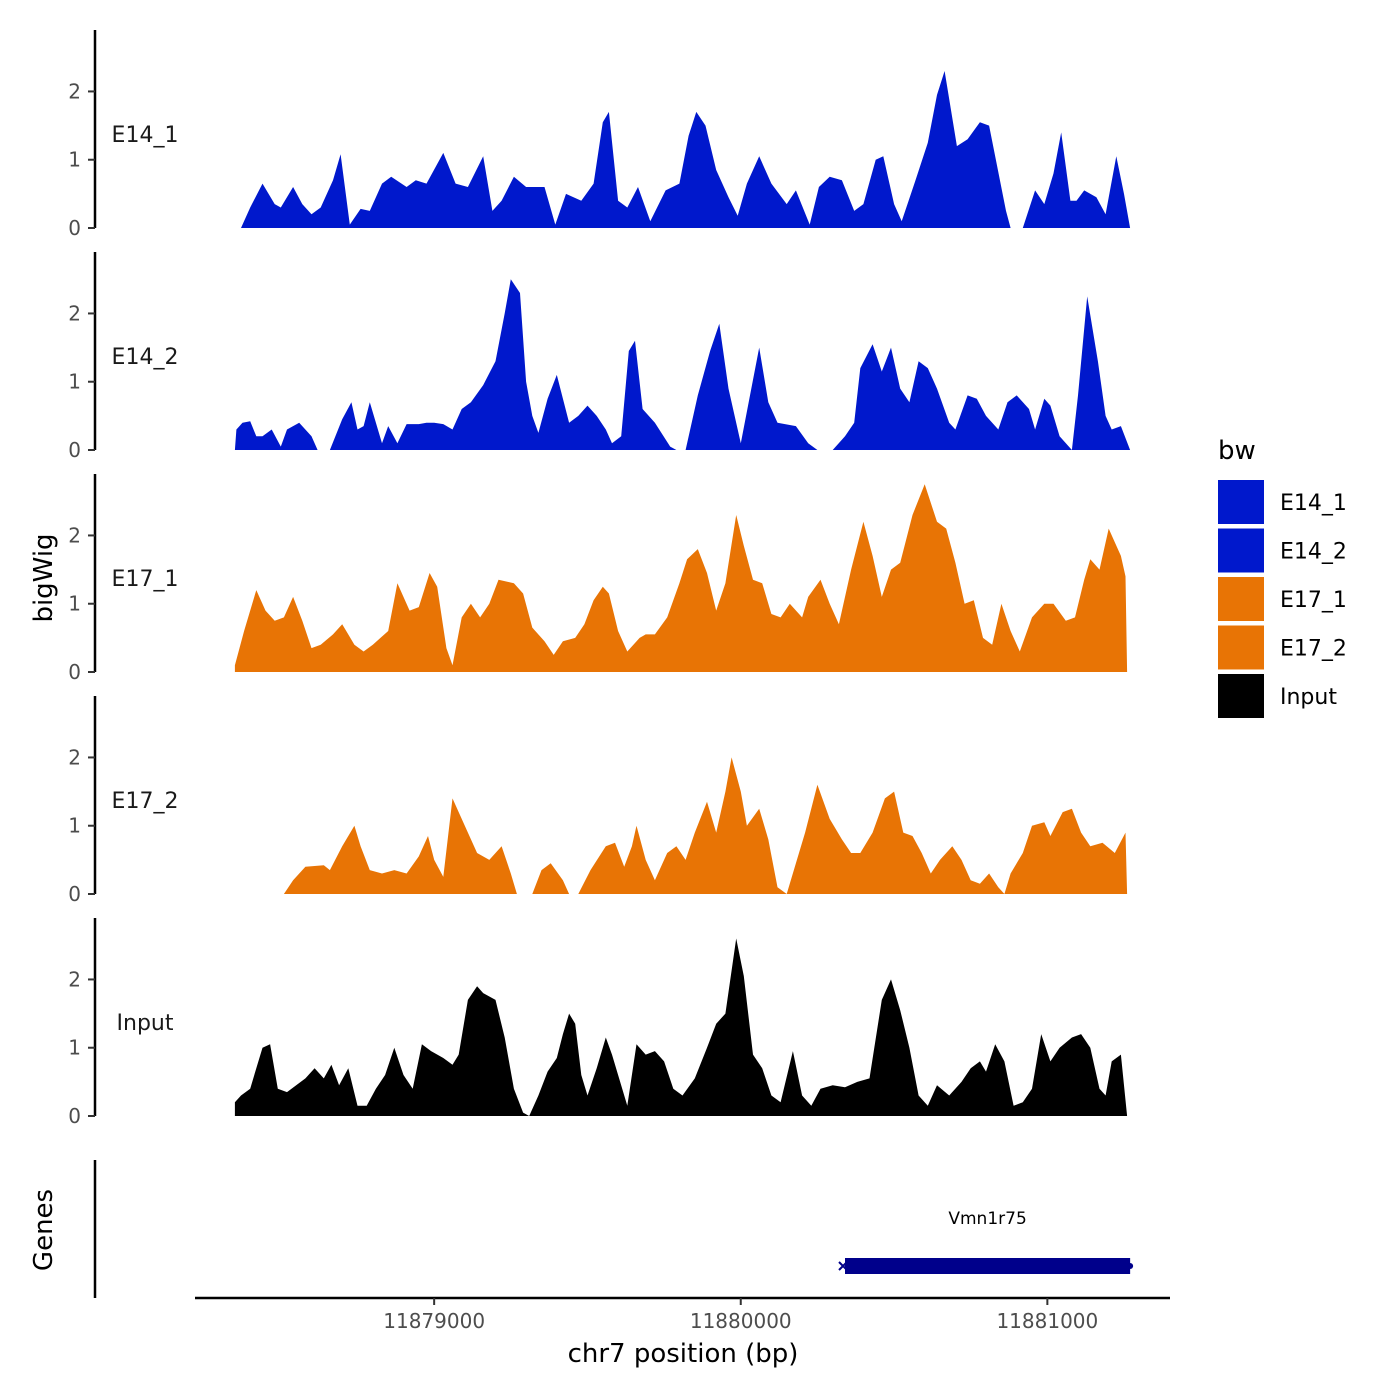 The height and width of the screenshot is (1400, 1400). Describe the element at coordinates (741, 1321) in the screenshot. I see `x-tick-label: 11880000` at that location.